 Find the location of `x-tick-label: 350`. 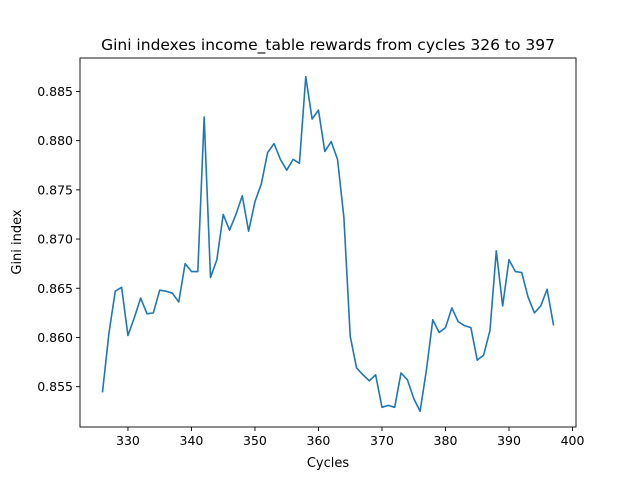

x-tick-label: 350 is located at coordinates (255, 440).